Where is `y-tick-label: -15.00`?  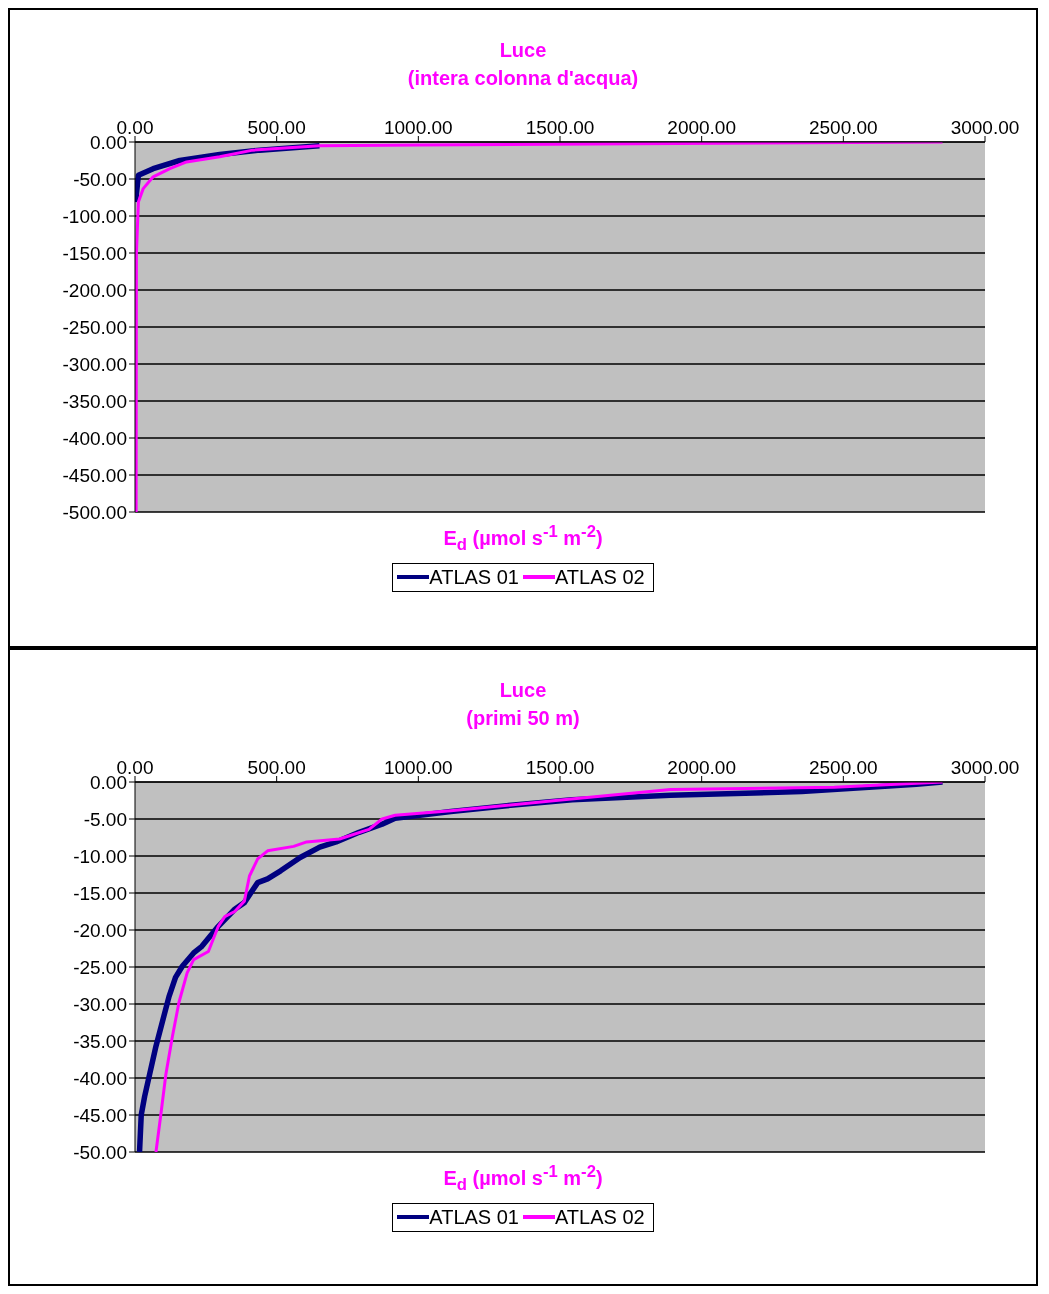
y-tick-label: -15.00 is located at coordinates (100, 893).